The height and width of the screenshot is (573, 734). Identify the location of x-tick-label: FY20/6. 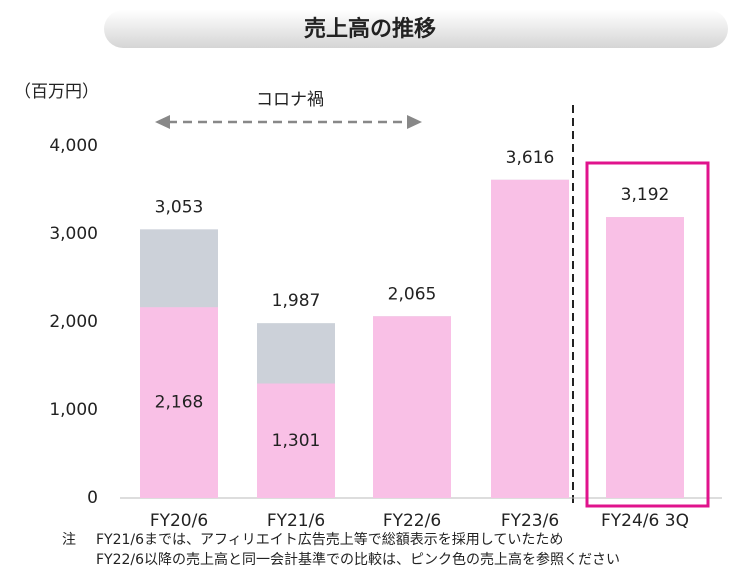
(179, 521).